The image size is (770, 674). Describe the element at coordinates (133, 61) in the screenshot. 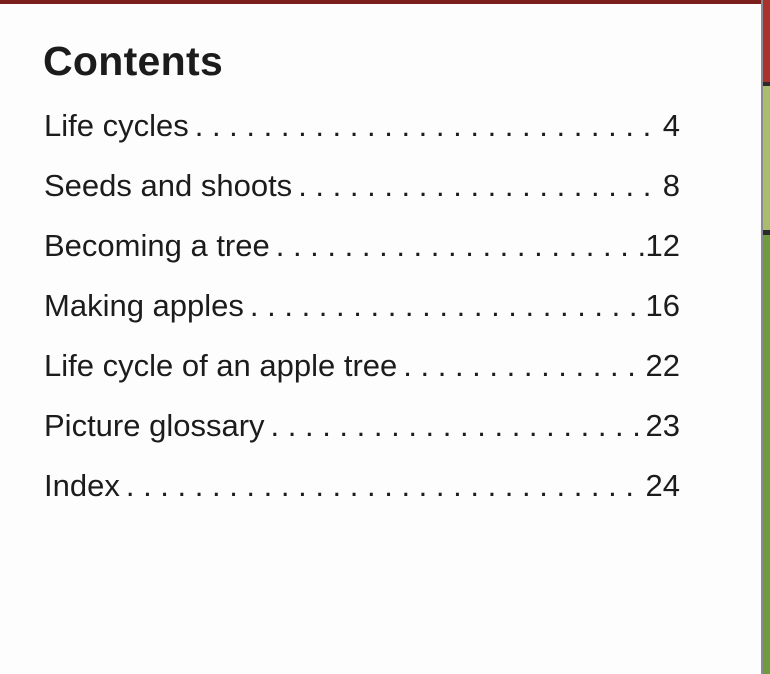

I see `page-title: Contents` at that location.